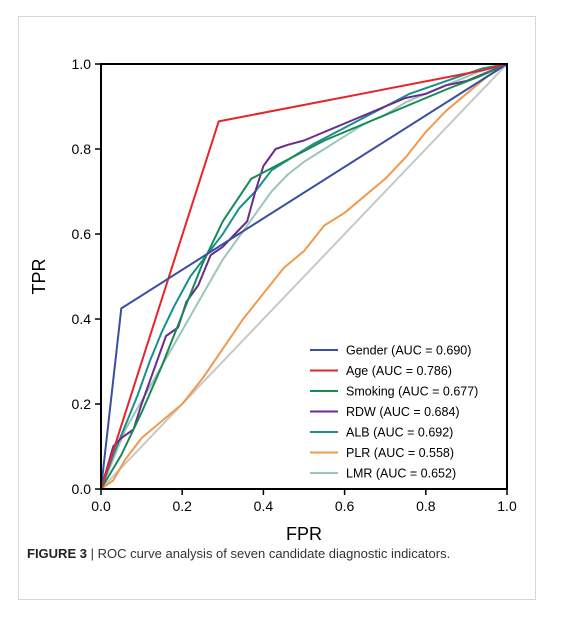 The image size is (564, 617). I want to click on y-tick-label: 0.8, so click(82, 149).